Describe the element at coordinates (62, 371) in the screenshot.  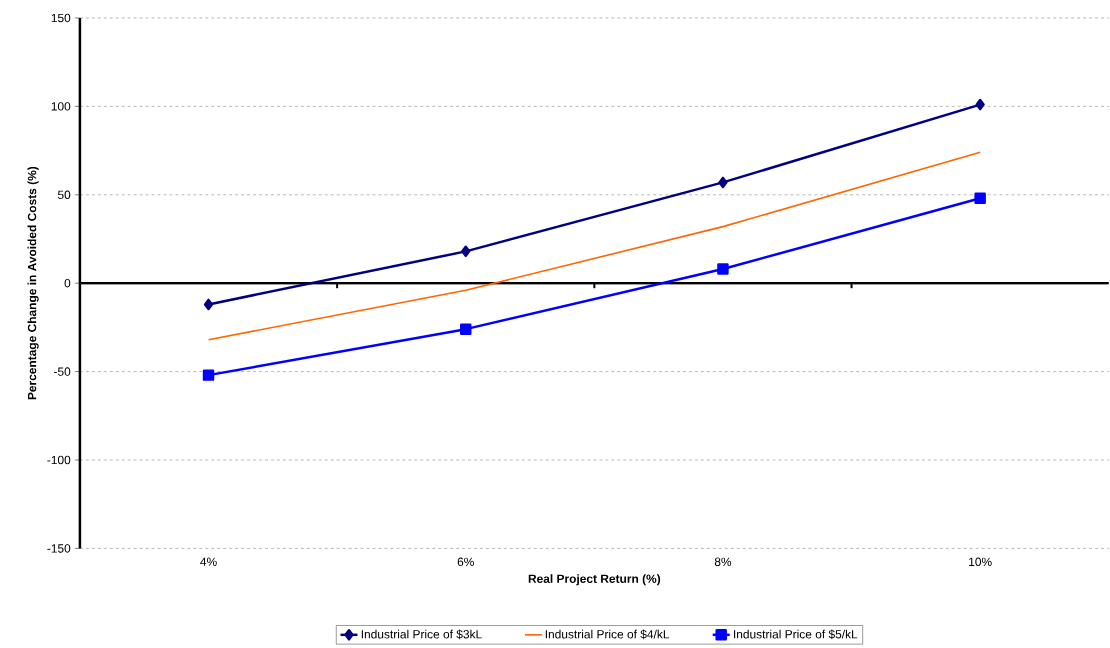
I see `y-tick-label: -50` at that location.